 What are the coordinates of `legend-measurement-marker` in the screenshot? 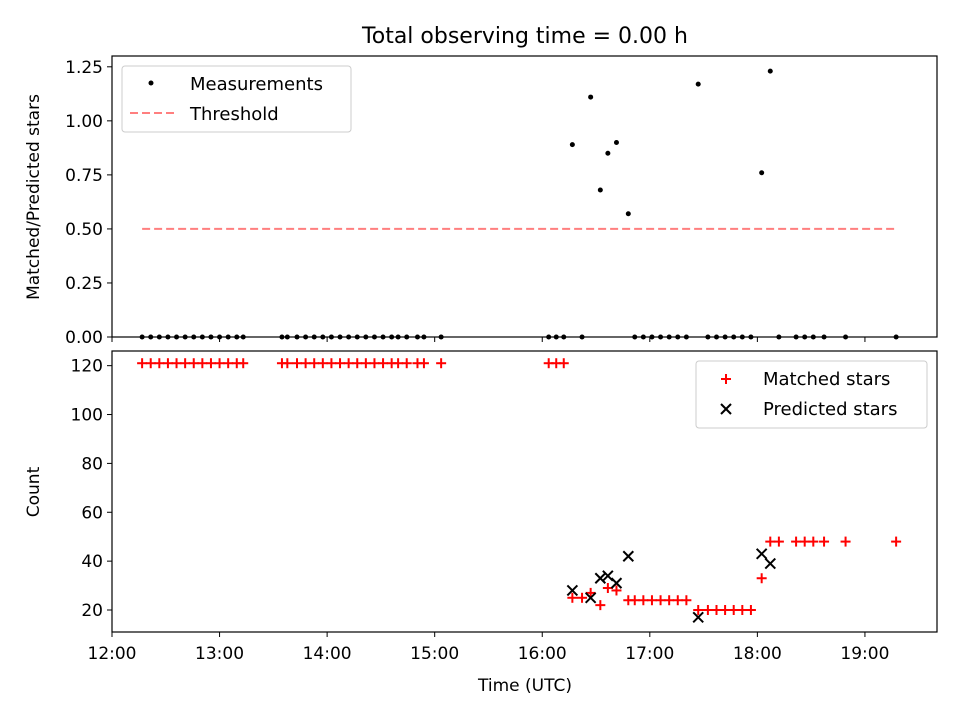 It's located at (151, 83).